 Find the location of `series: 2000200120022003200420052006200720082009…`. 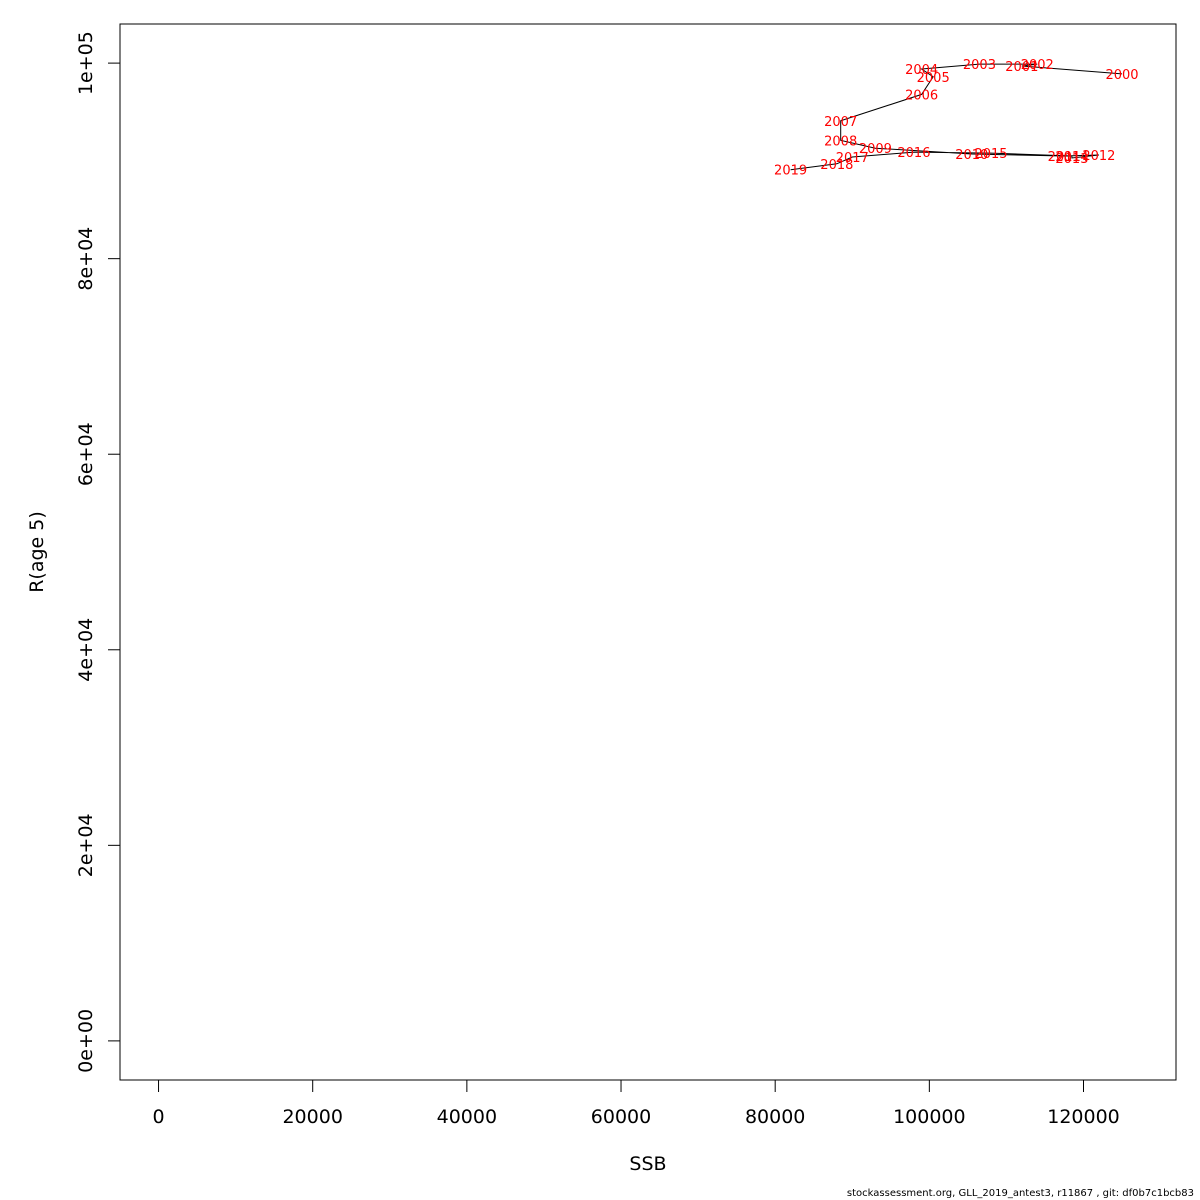

series: 2000200120022003200420052006200720082009… is located at coordinates (956, 118).